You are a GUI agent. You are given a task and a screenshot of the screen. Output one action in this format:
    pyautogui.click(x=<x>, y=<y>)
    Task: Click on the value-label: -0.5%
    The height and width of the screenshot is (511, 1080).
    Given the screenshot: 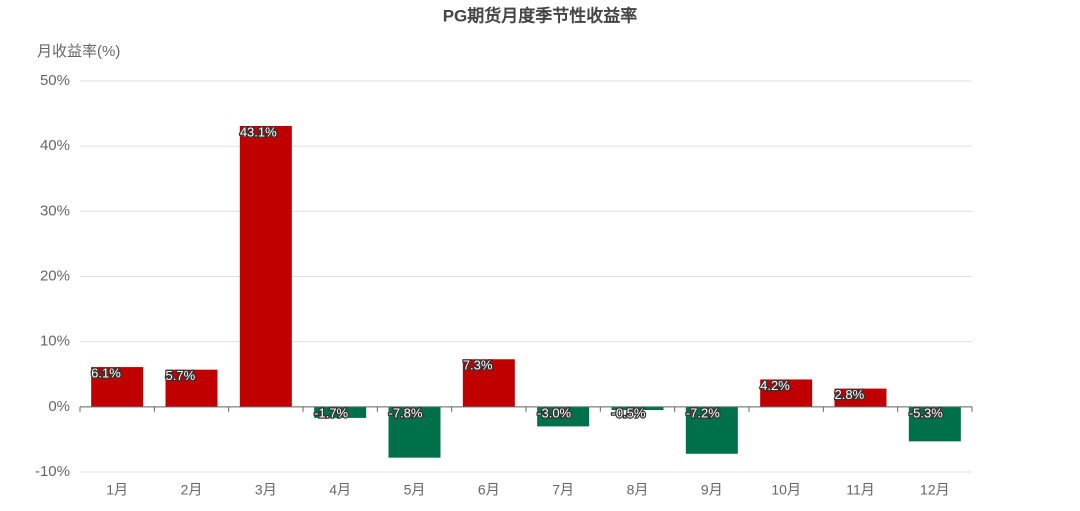 What is the action you would take?
    pyautogui.click(x=629, y=412)
    